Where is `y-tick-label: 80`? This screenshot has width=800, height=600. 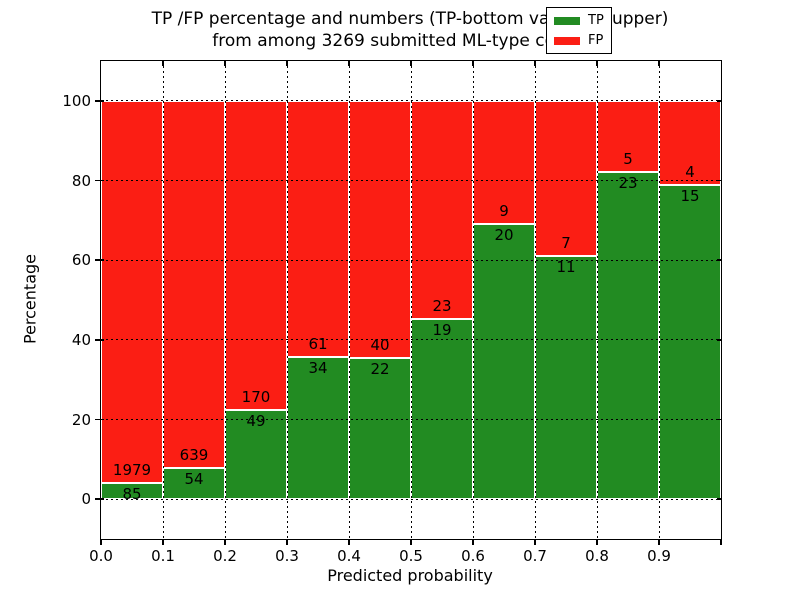 y-tick-label: 80 is located at coordinates (81, 180).